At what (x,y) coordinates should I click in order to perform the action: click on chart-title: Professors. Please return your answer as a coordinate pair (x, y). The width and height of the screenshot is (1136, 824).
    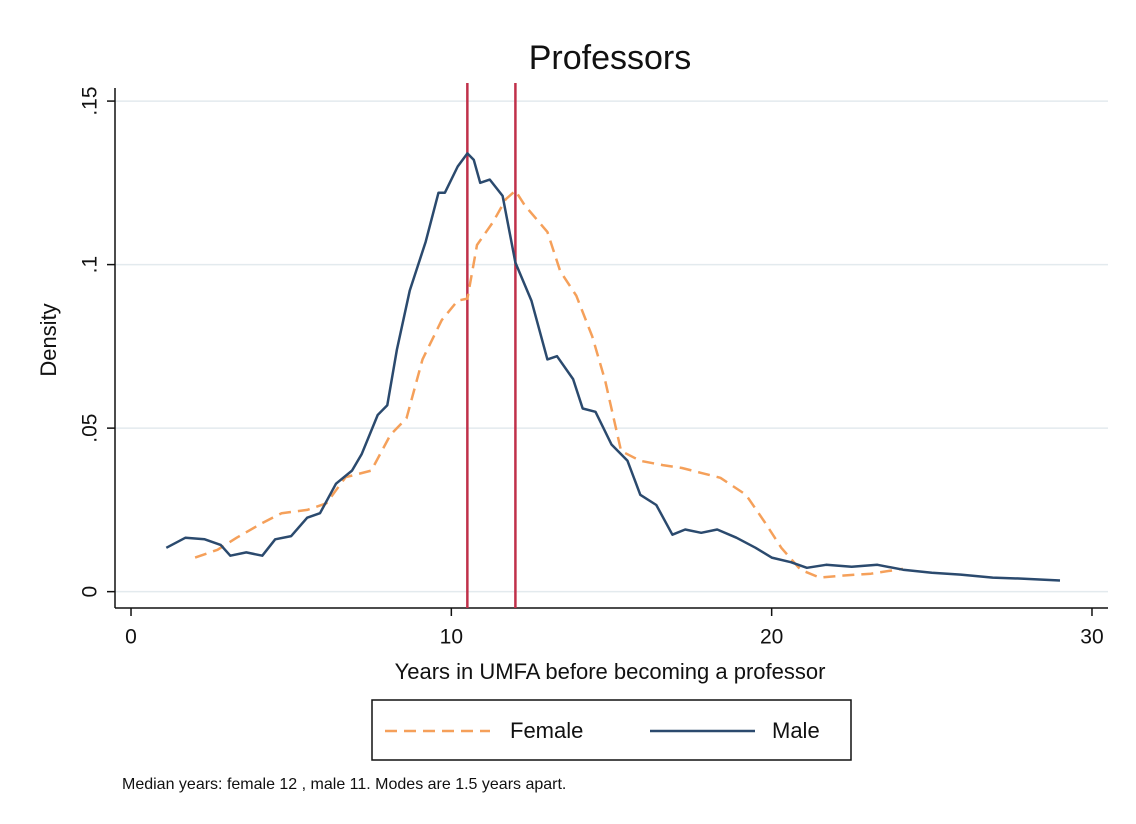
    Looking at the image, I should click on (610, 58).